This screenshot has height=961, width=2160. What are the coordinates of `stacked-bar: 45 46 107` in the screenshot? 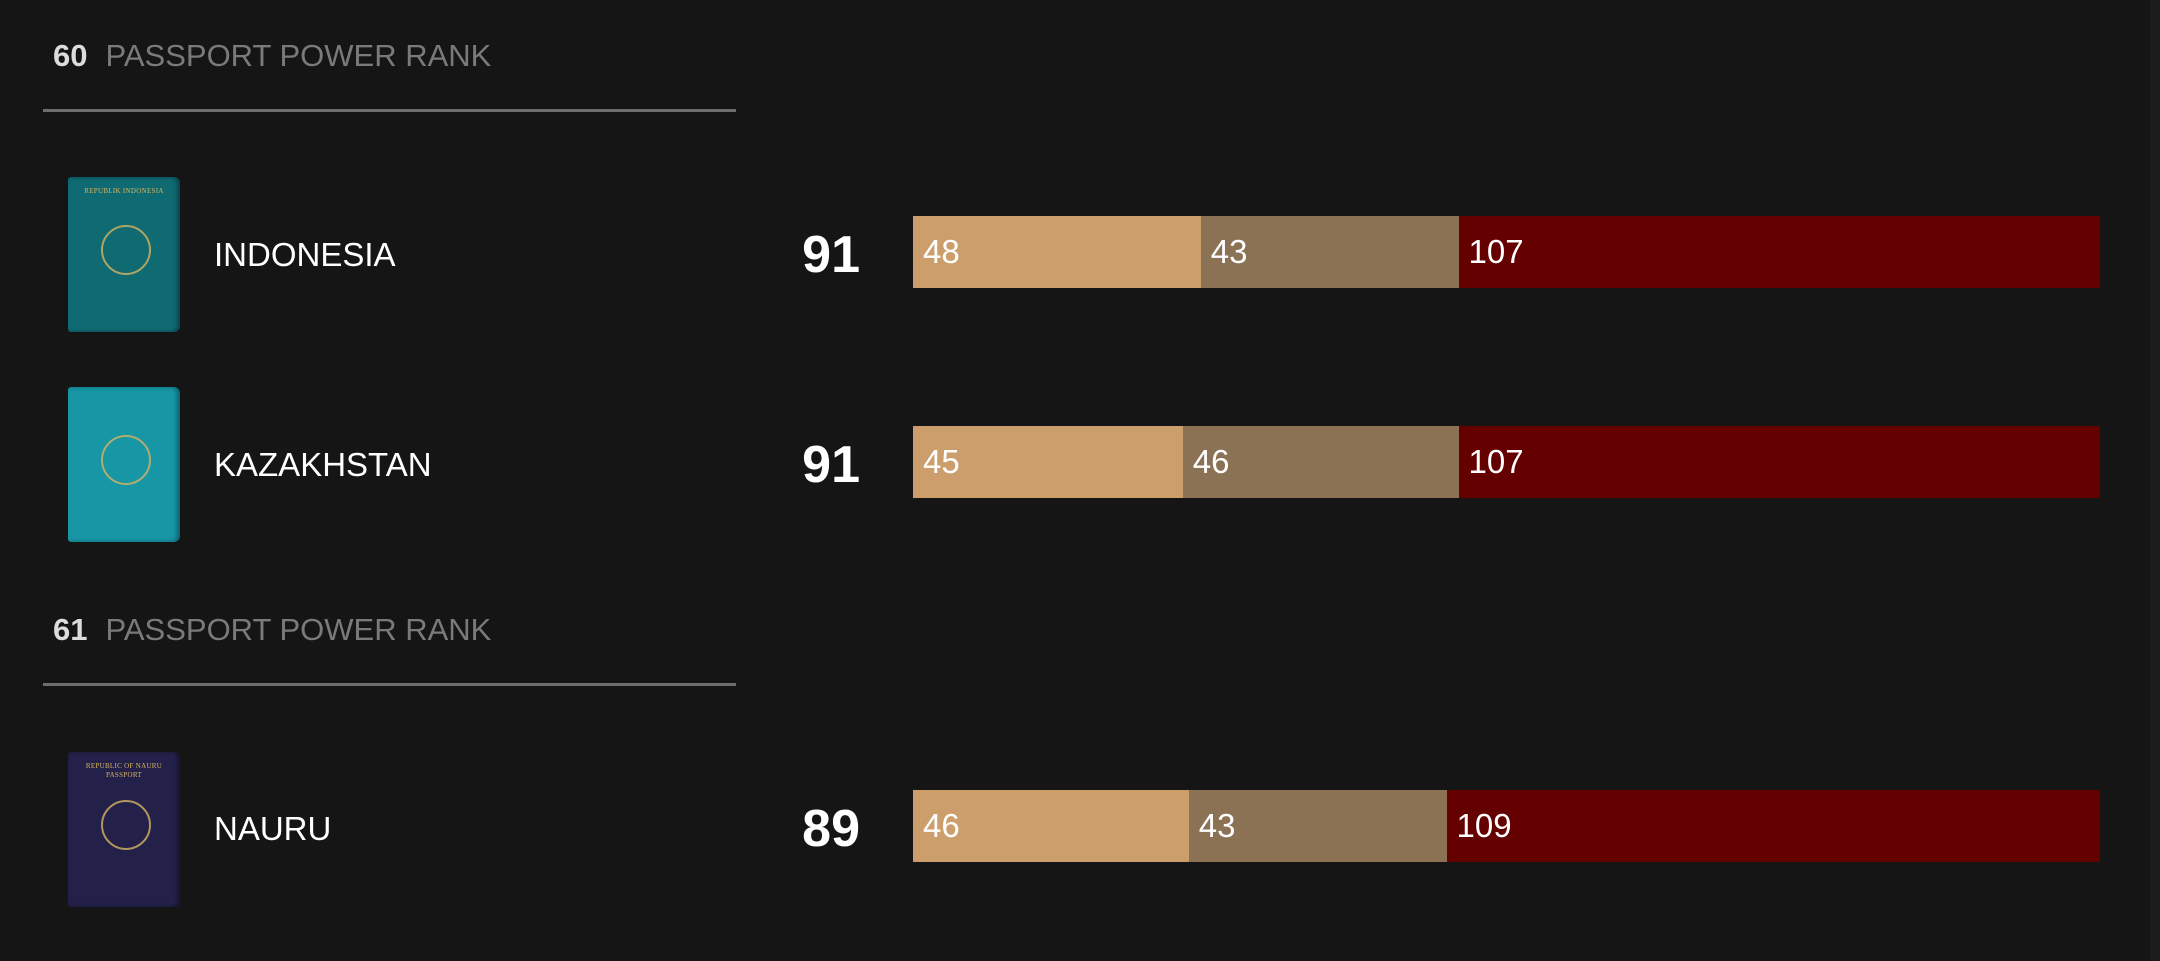 It's located at (1506, 462).